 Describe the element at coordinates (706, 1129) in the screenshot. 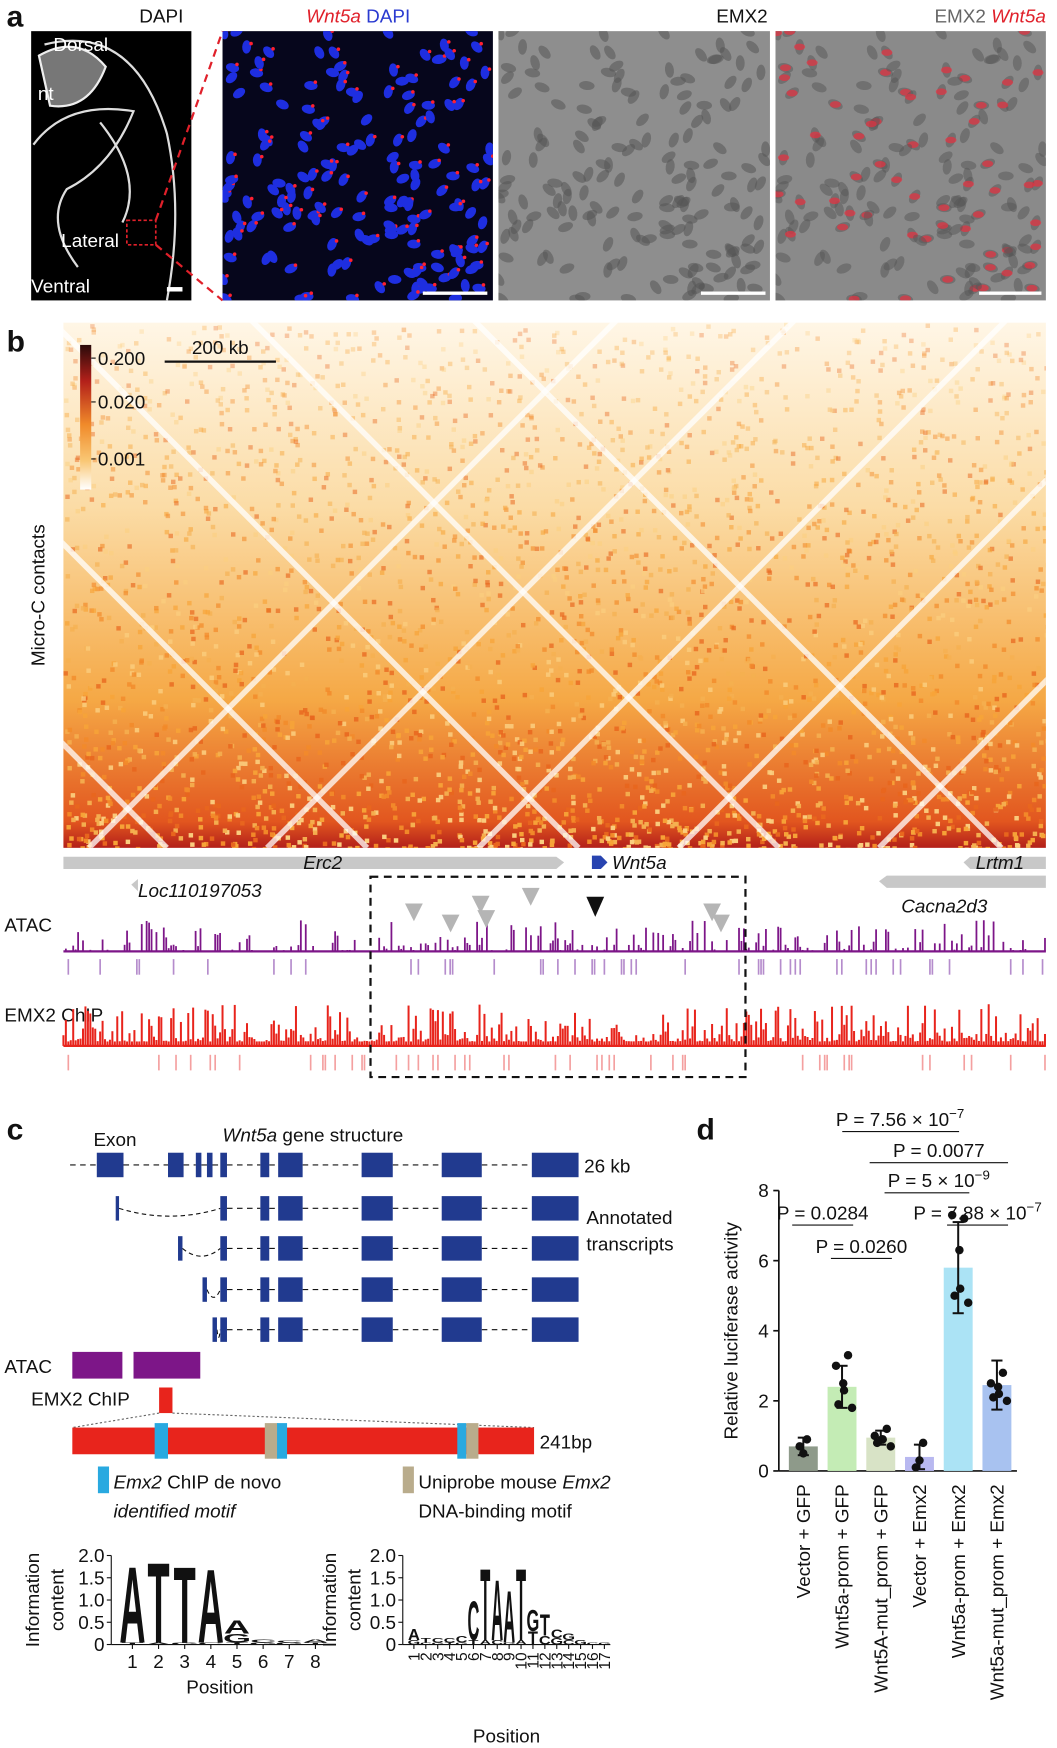

I see `panel-label: d` at that location.